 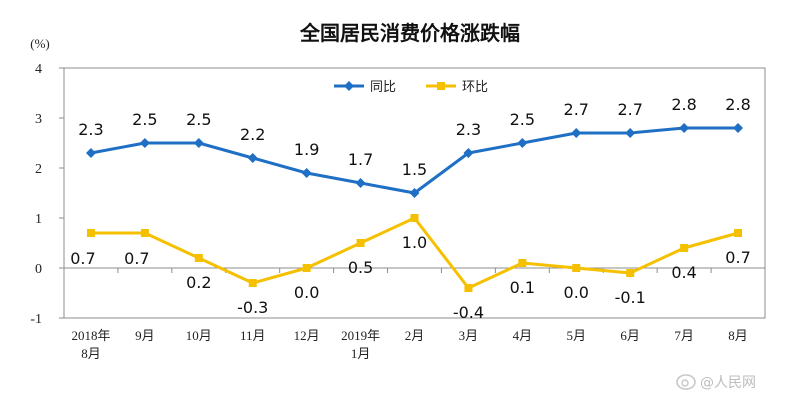 What do you see at coordinates (686, 382) in the screenshot?
I see `weibo-icon` at bounding box center [686, 382].